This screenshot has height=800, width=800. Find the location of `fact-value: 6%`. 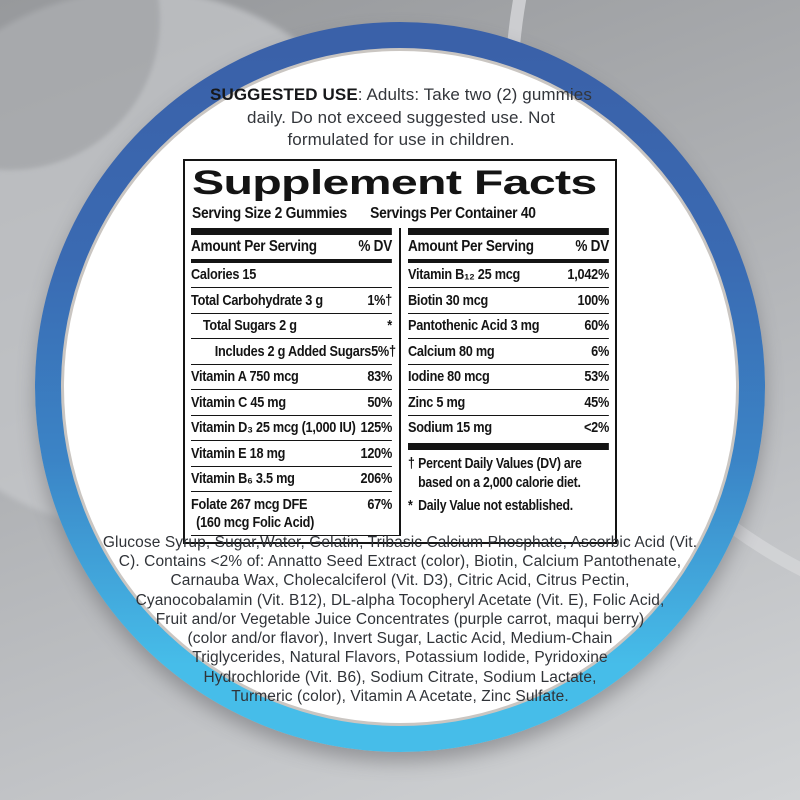

fact-value: 6% is located at coordinates (600, 351).